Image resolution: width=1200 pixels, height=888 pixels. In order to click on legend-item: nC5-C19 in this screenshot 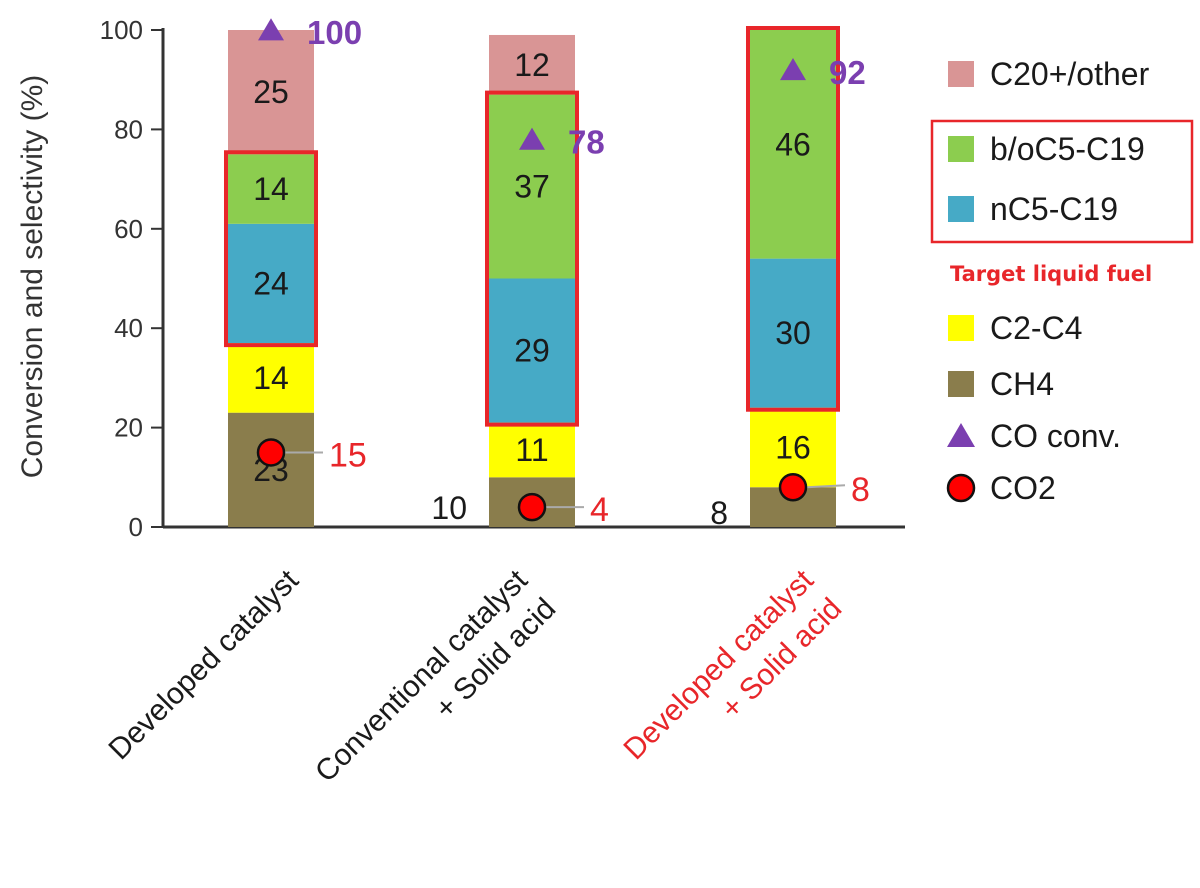, I will do `click(1033, 209)`.